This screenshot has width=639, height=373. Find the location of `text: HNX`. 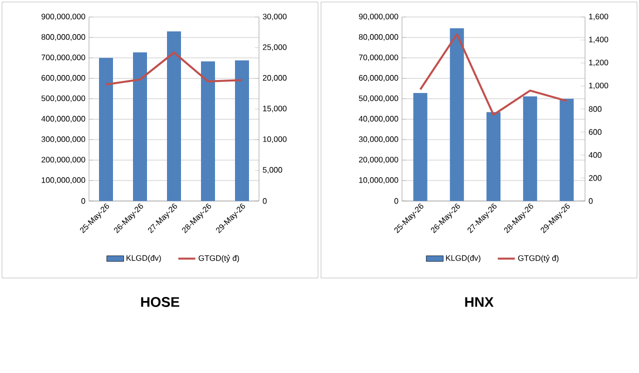

text: HNX is located at coordinates (479, 302).